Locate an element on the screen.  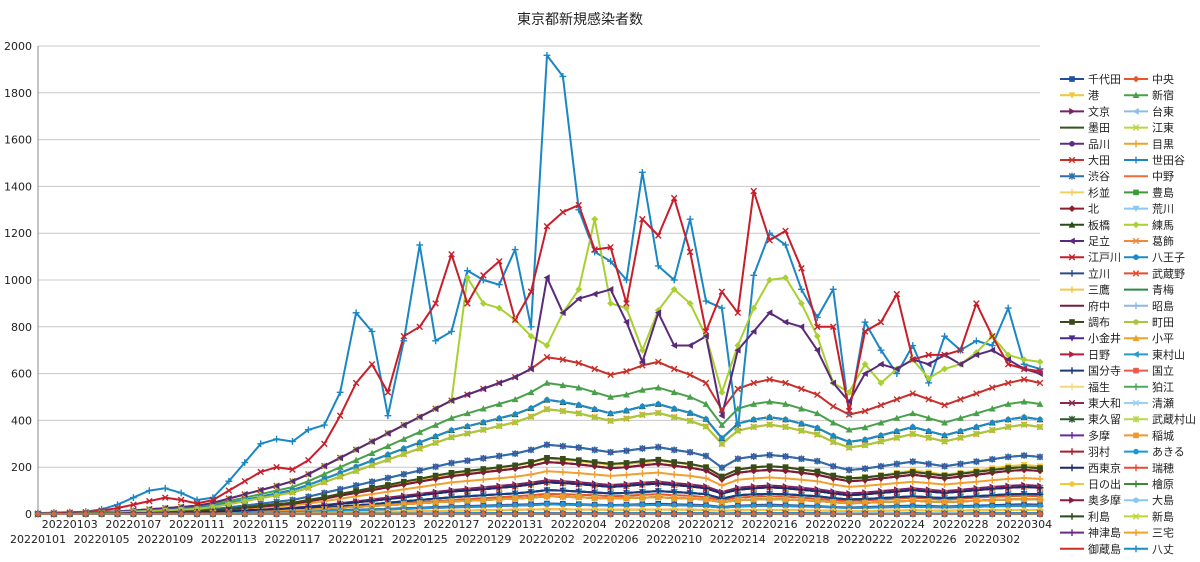
x-tick-label: 20220117 is located at coordinates (292, 539).